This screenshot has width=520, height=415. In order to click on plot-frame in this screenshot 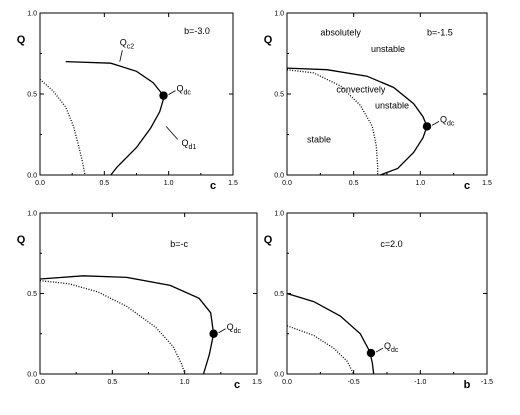, I will do `click(136, 94)`.